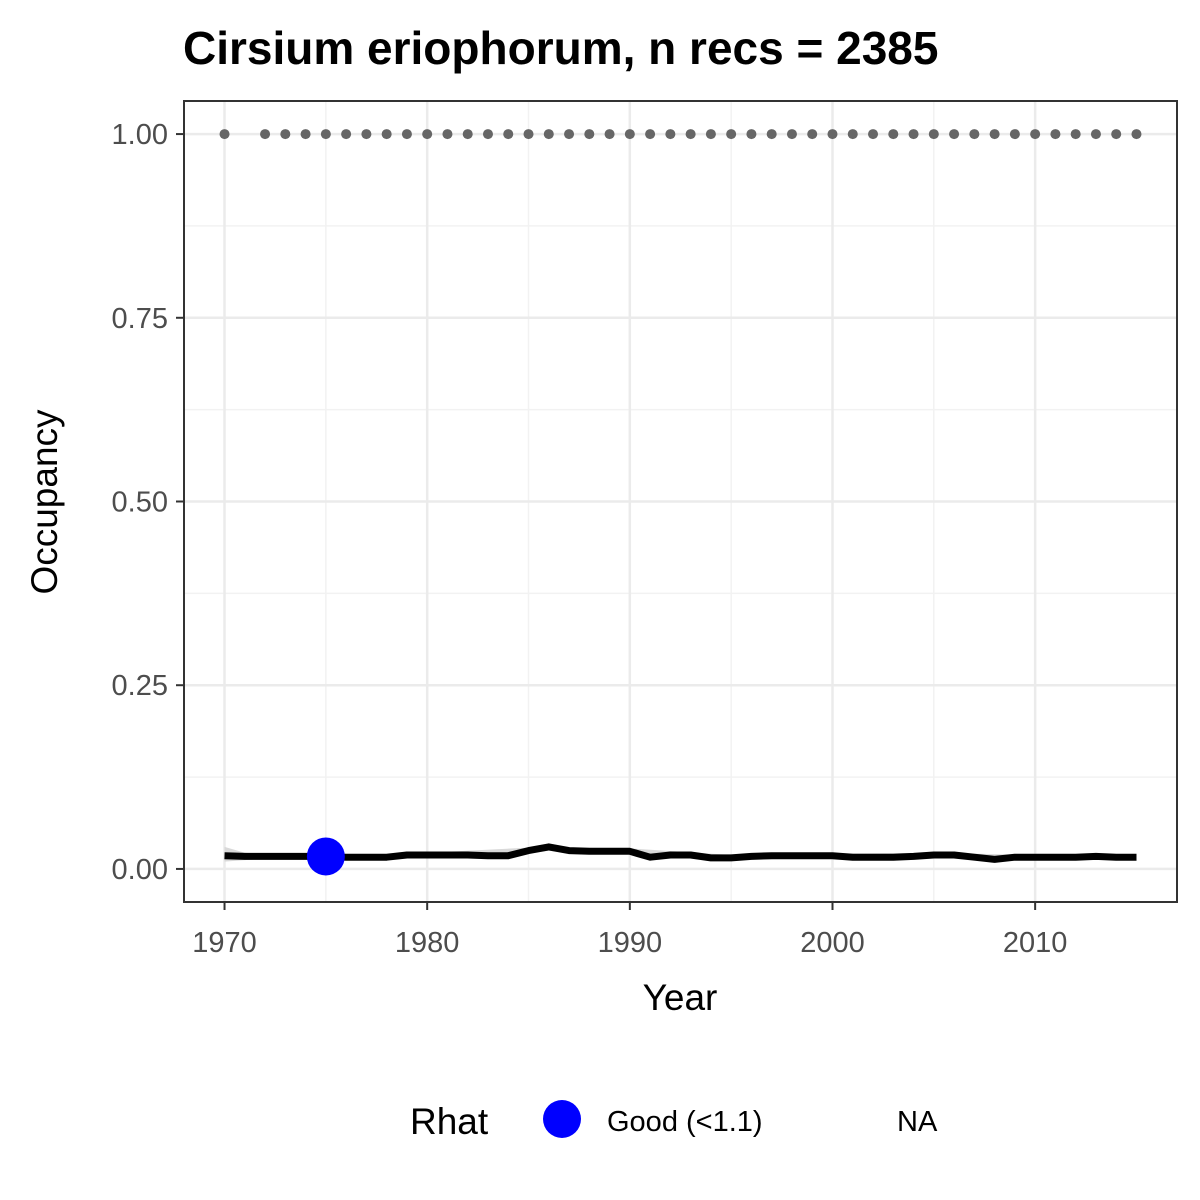 Image resolution: width=1200 pixels, height=1200 pixels. Describe the element at coordinates (680, 997) in the screenshot. I see `x-axis-title: Year` at that location.